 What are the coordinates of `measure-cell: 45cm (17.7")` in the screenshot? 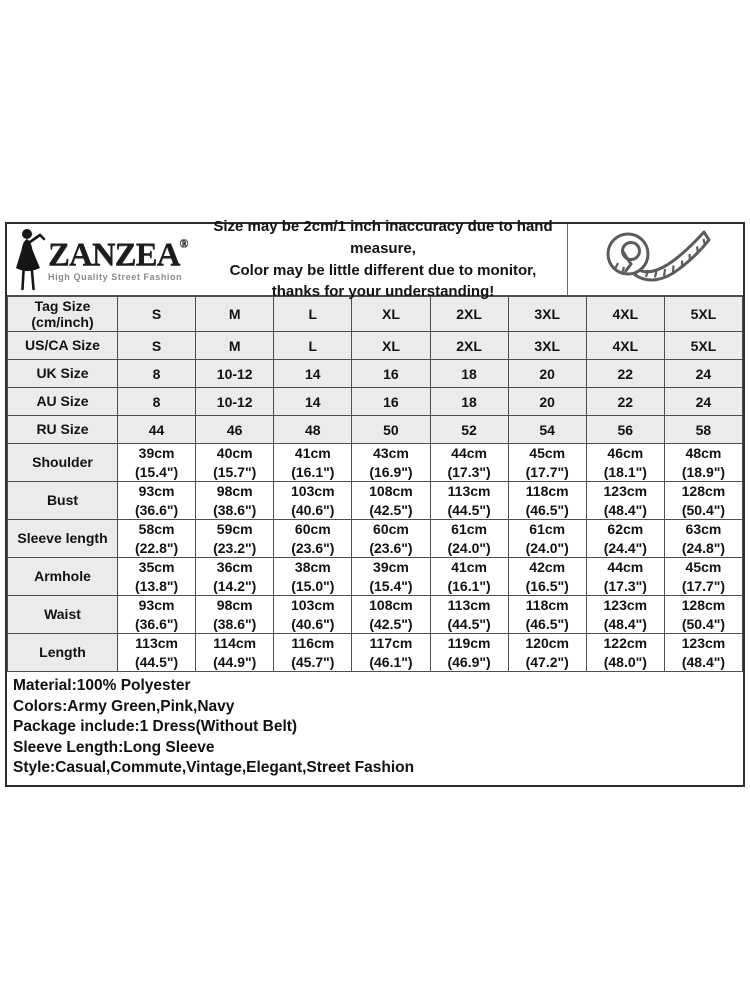 It's located at (703, 576).